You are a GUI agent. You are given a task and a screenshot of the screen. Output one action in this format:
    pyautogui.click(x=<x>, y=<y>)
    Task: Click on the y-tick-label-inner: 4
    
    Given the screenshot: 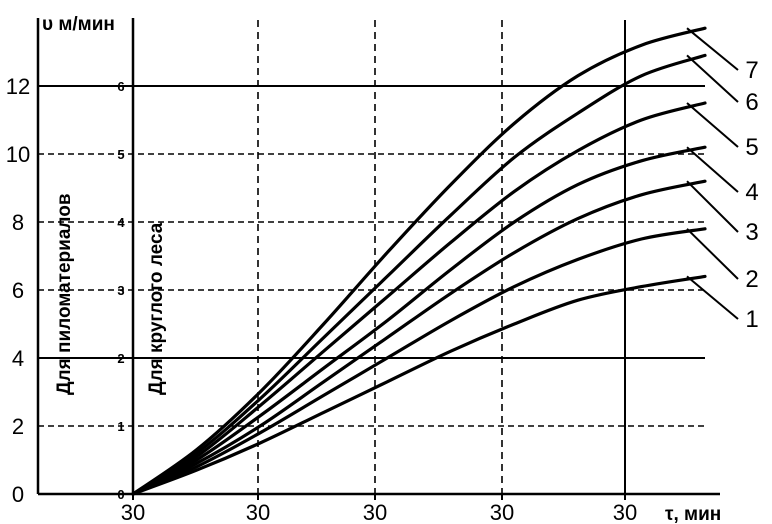 What is the action you would take?
    pyautogui.click(x=121, y=222)
    